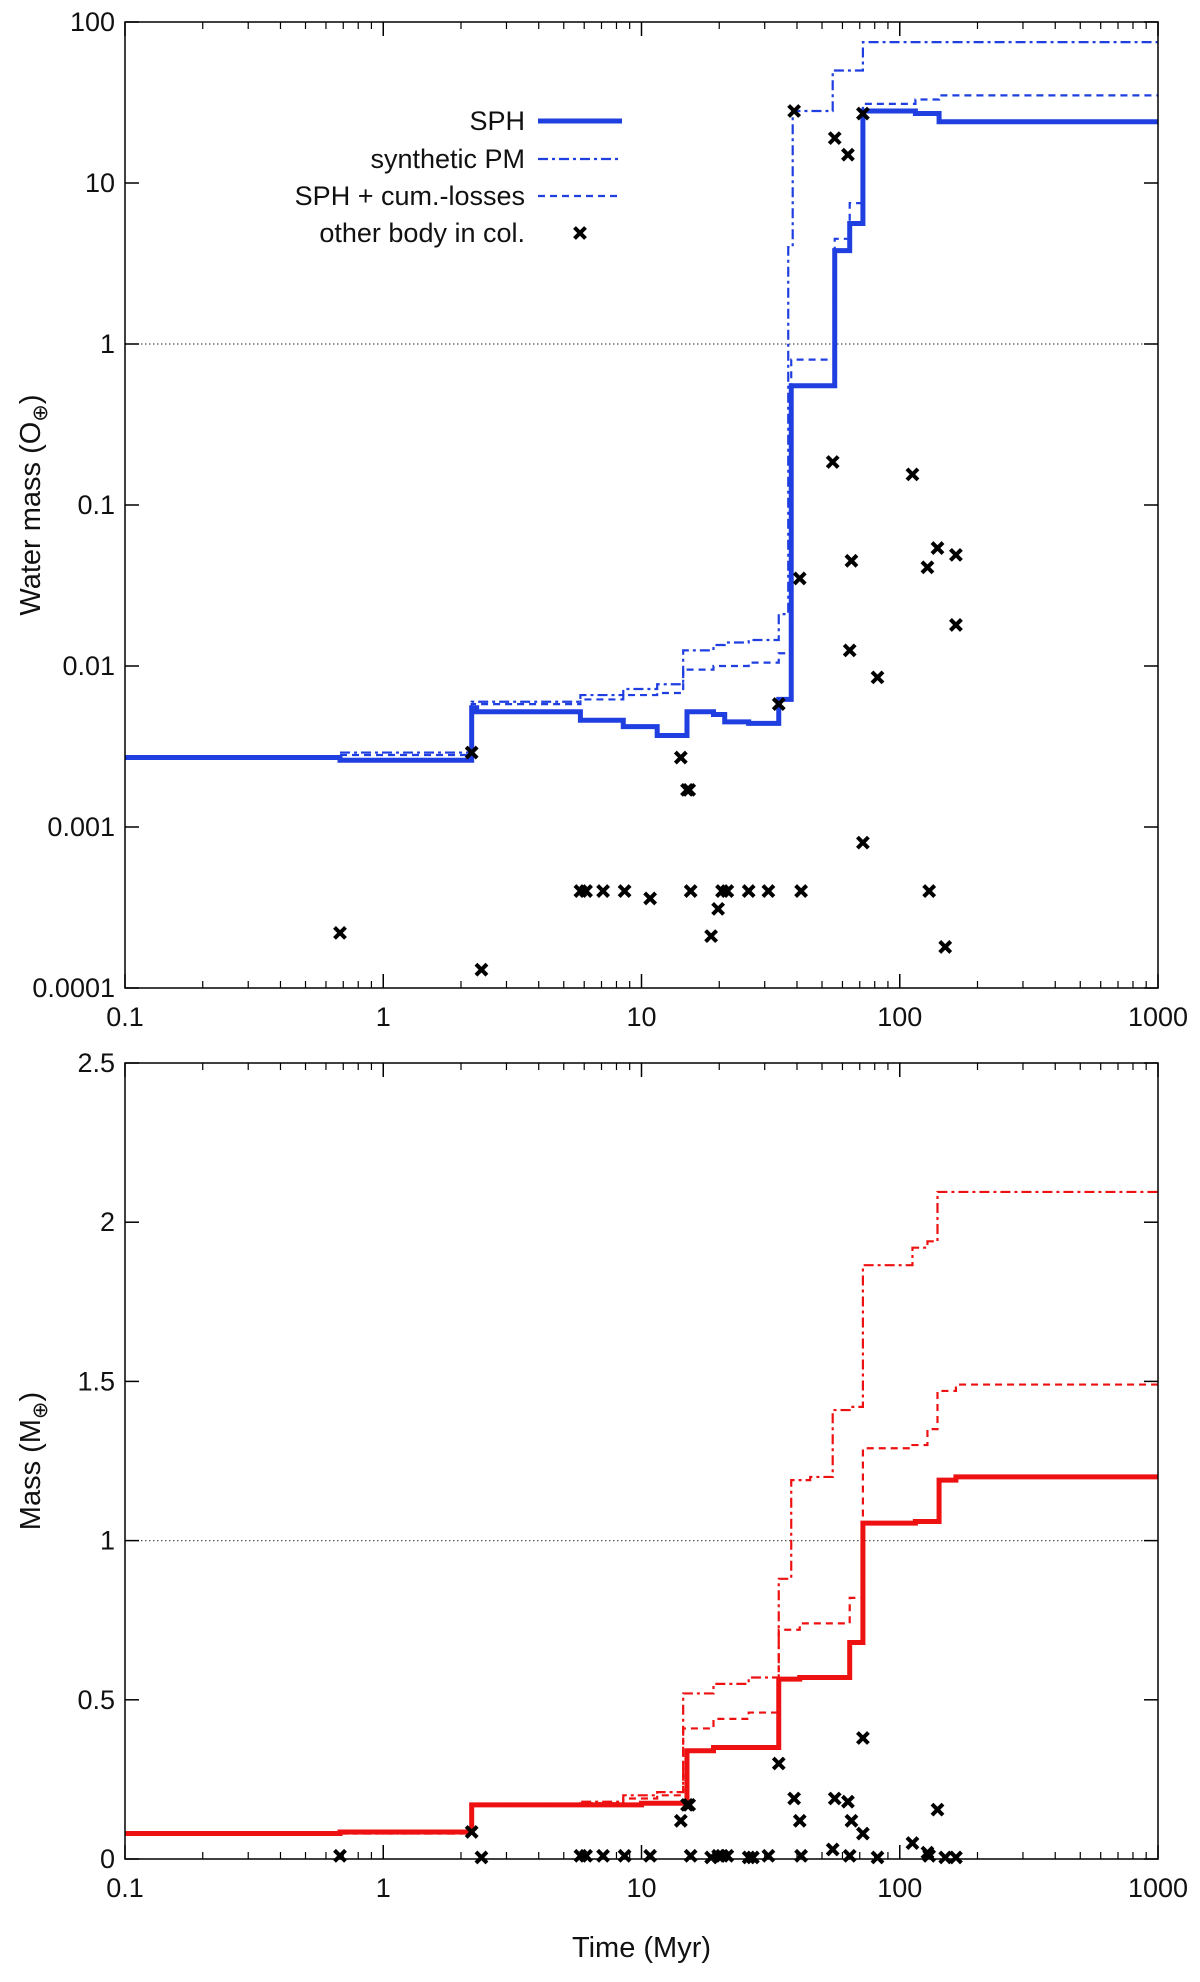  What do you see at coordinates (92, 22) in the screenshot?
I see `y-tick-label: 100` at bounding box center [92, 22].